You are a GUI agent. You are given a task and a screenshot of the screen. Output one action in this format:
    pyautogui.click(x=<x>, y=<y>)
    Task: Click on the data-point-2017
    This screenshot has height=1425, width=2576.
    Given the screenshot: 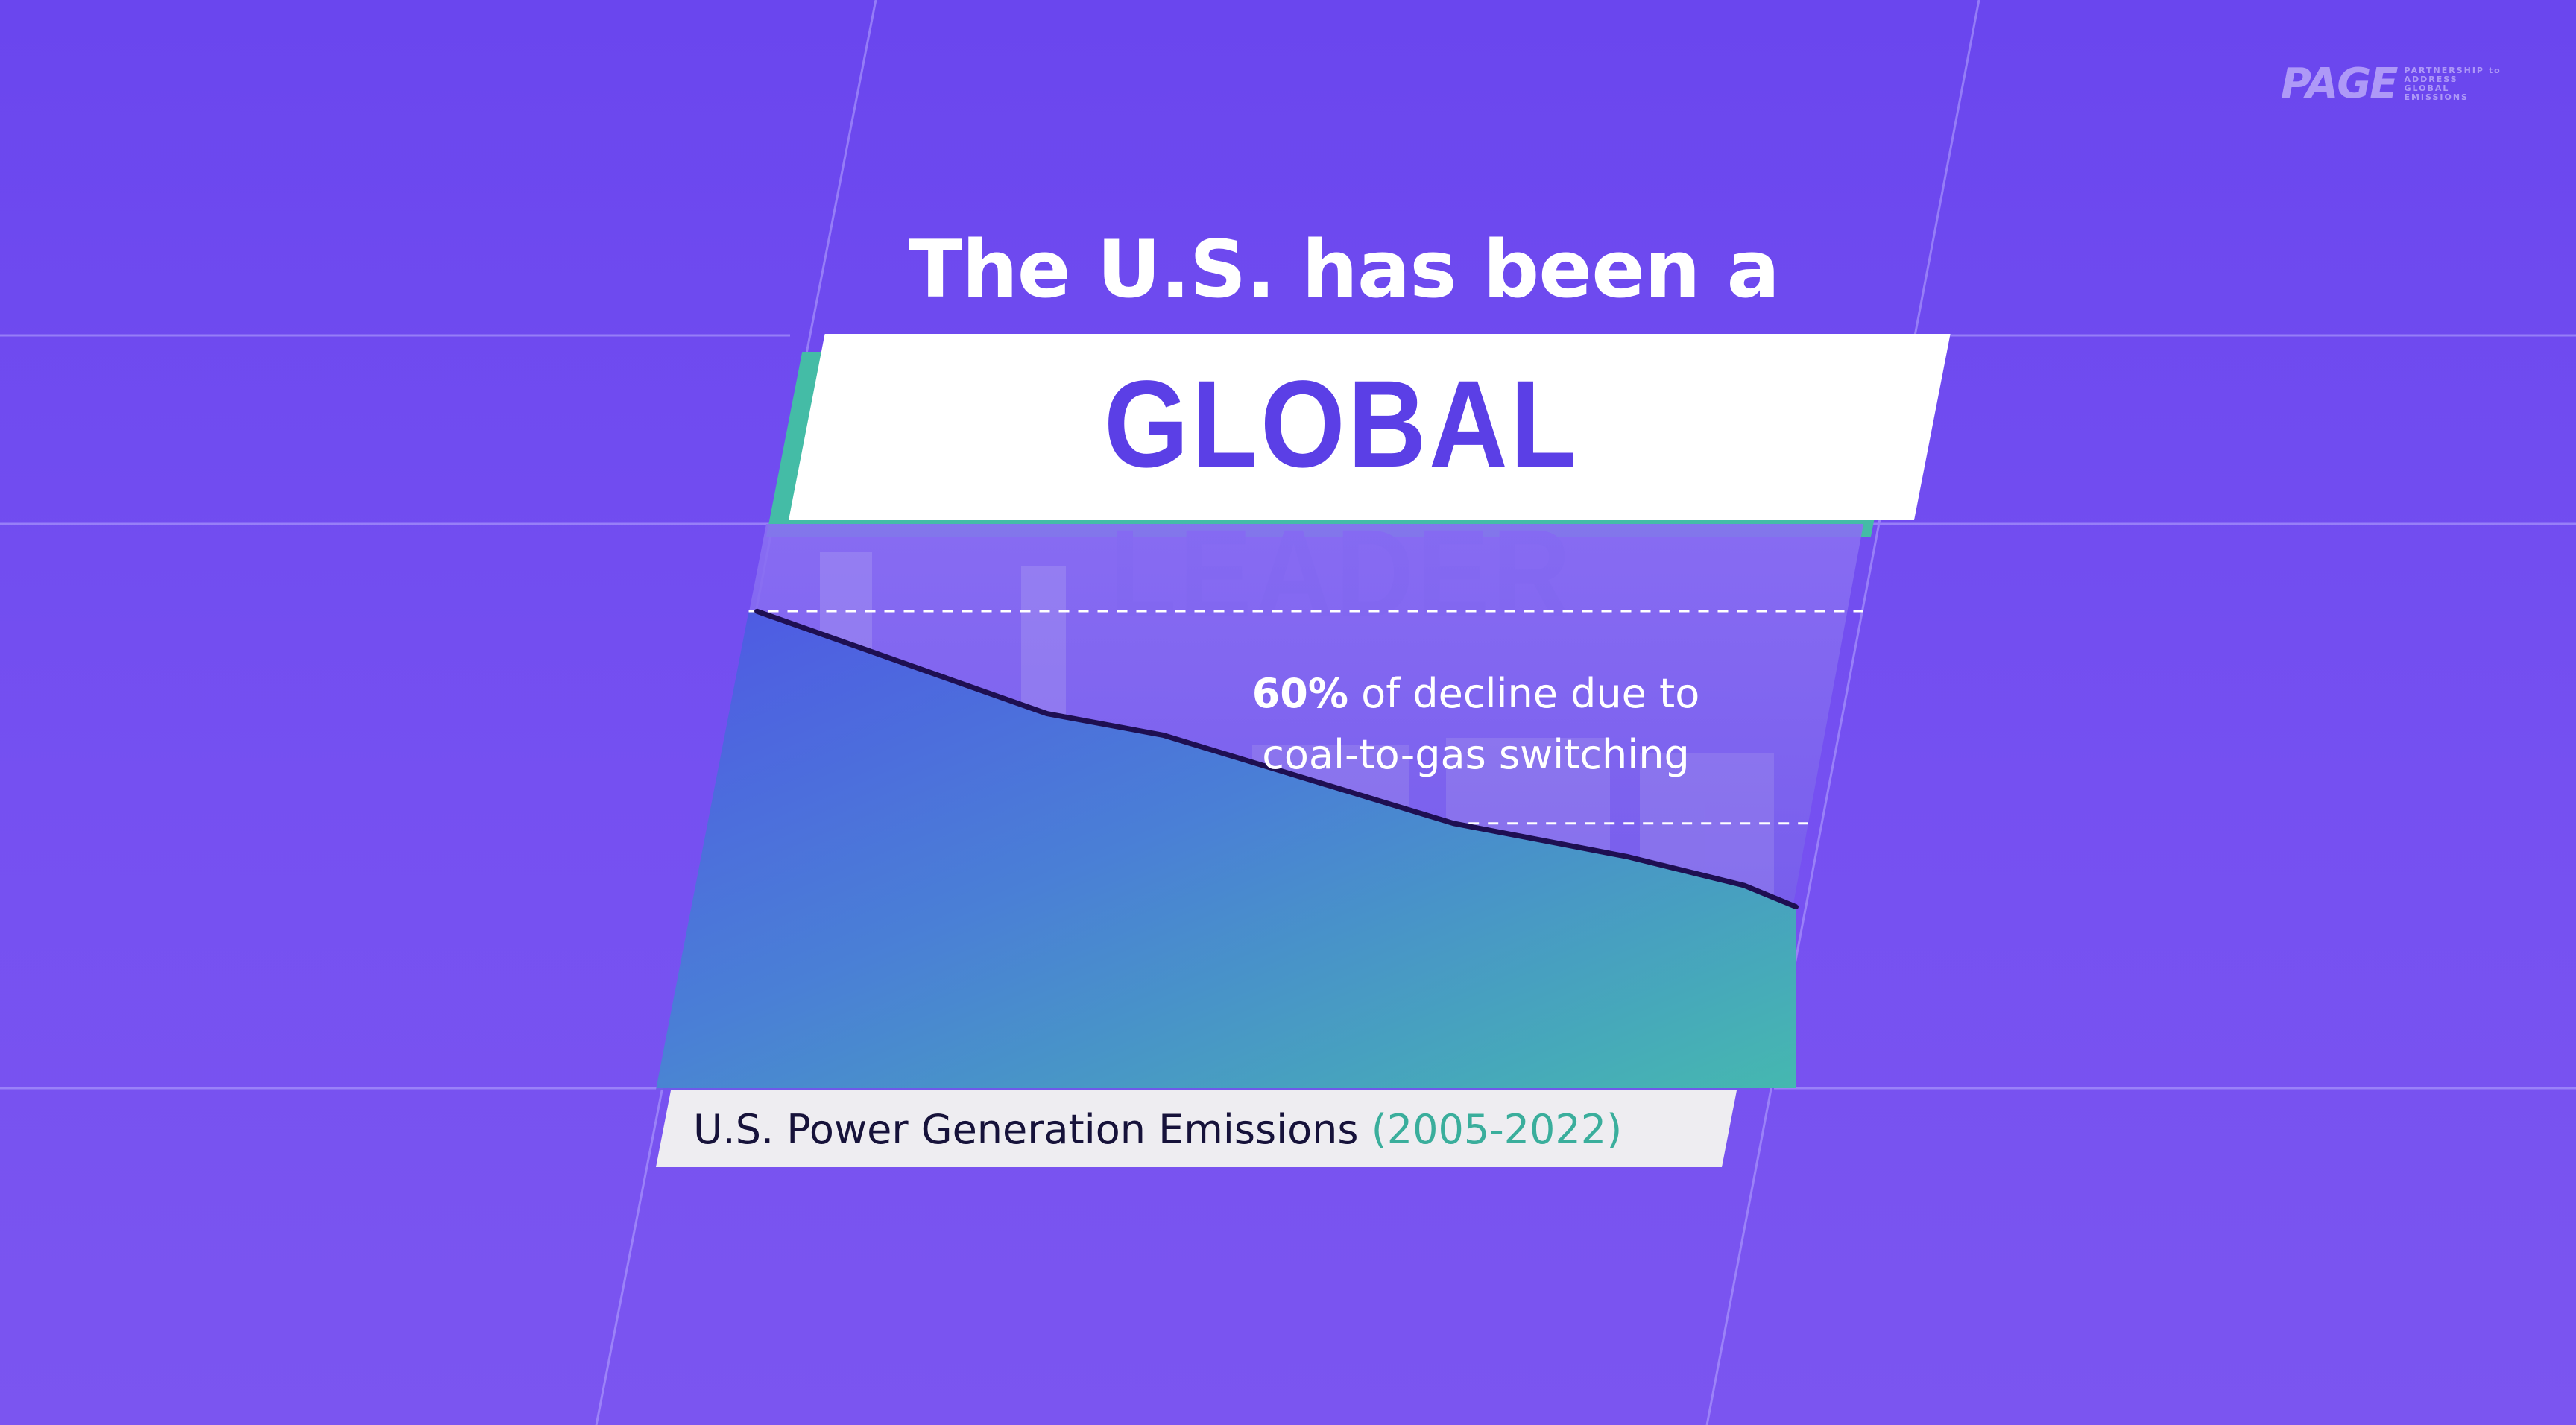 What is the action you would take?
    pyautogui.click(x=1454, y=824)
    